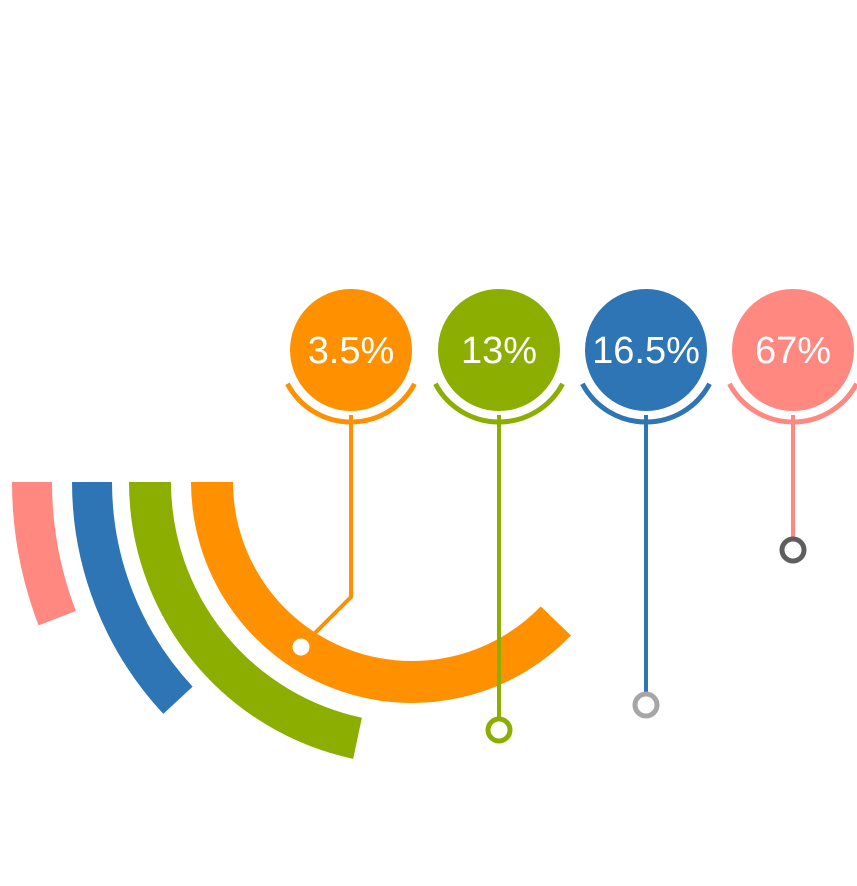 The width and height of the screenshot is (857, 886). I want to click on value-label: 16.5%, so click(646, 351).